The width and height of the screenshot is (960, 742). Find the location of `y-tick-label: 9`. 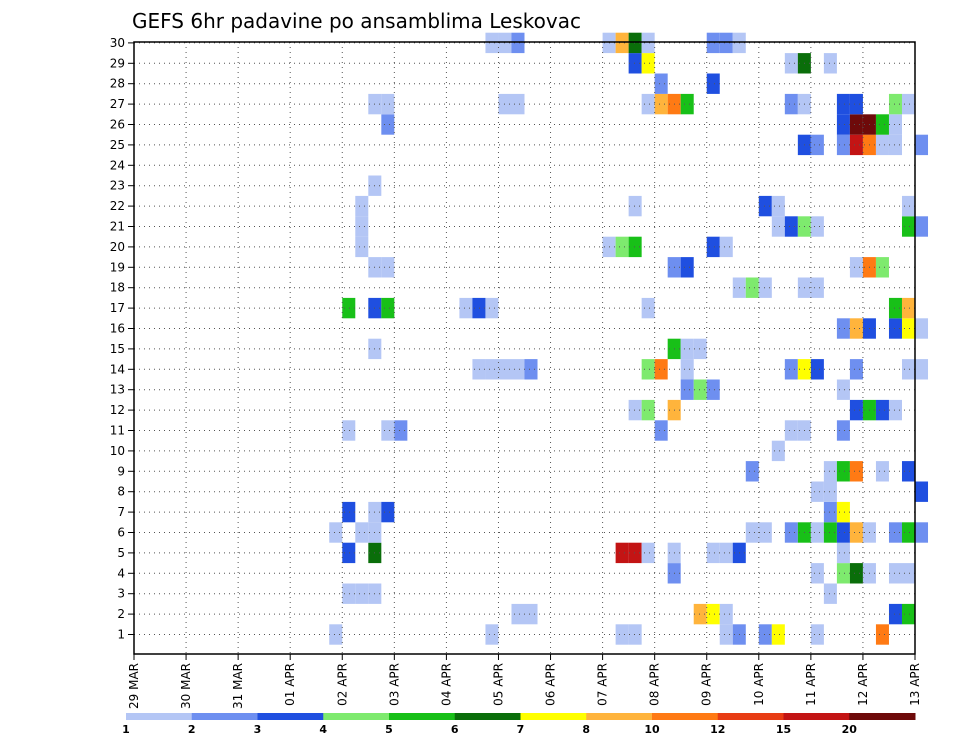

y-tick-label: 9 is located at coordinates (121, 471).